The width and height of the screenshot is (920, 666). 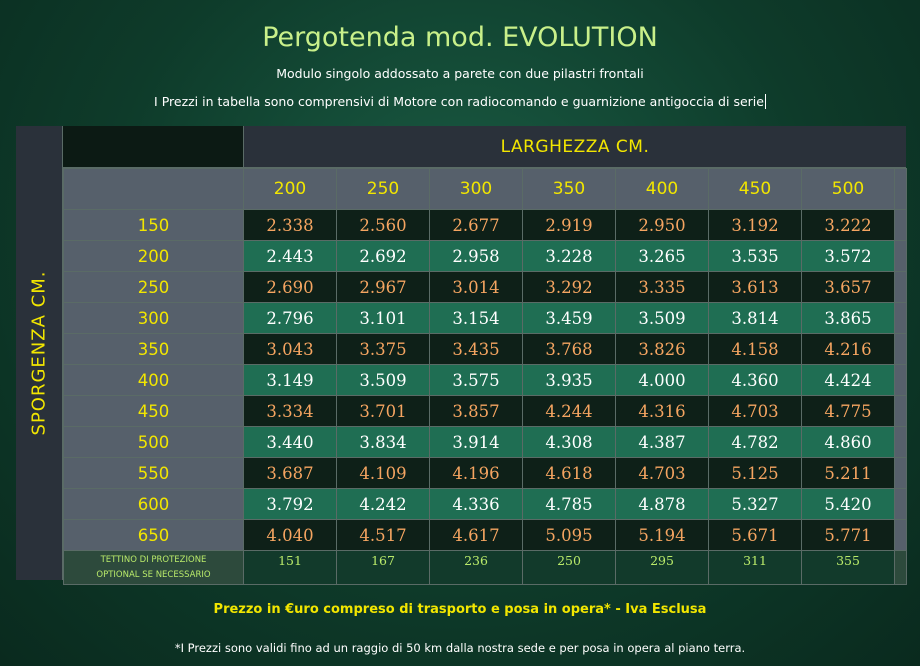 What do you see at coordinates (476, 535) in the screenshot?
I see `price-cell: 4.617` at bounding box center [476, 535].